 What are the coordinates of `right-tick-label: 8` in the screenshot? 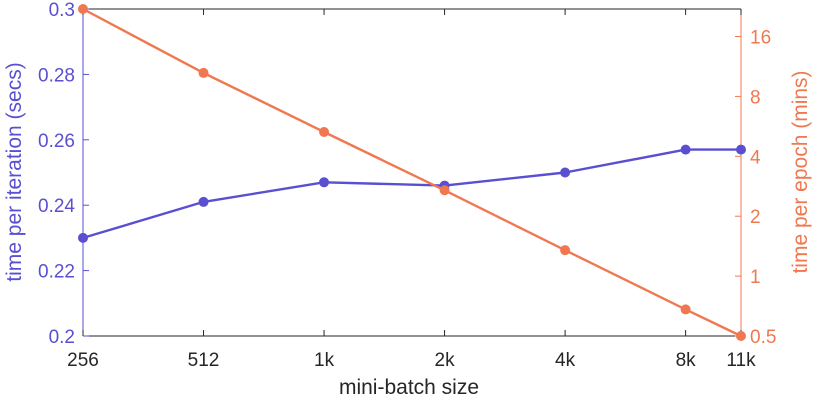 It's located at (755, 97).